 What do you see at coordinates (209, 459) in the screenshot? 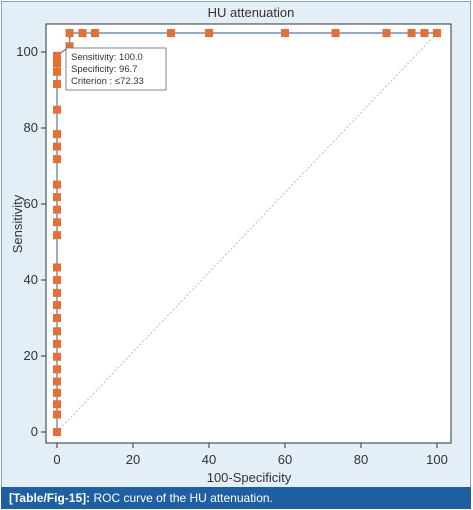
I see `x-tick-label: 40` at bounding box center [209, 459].